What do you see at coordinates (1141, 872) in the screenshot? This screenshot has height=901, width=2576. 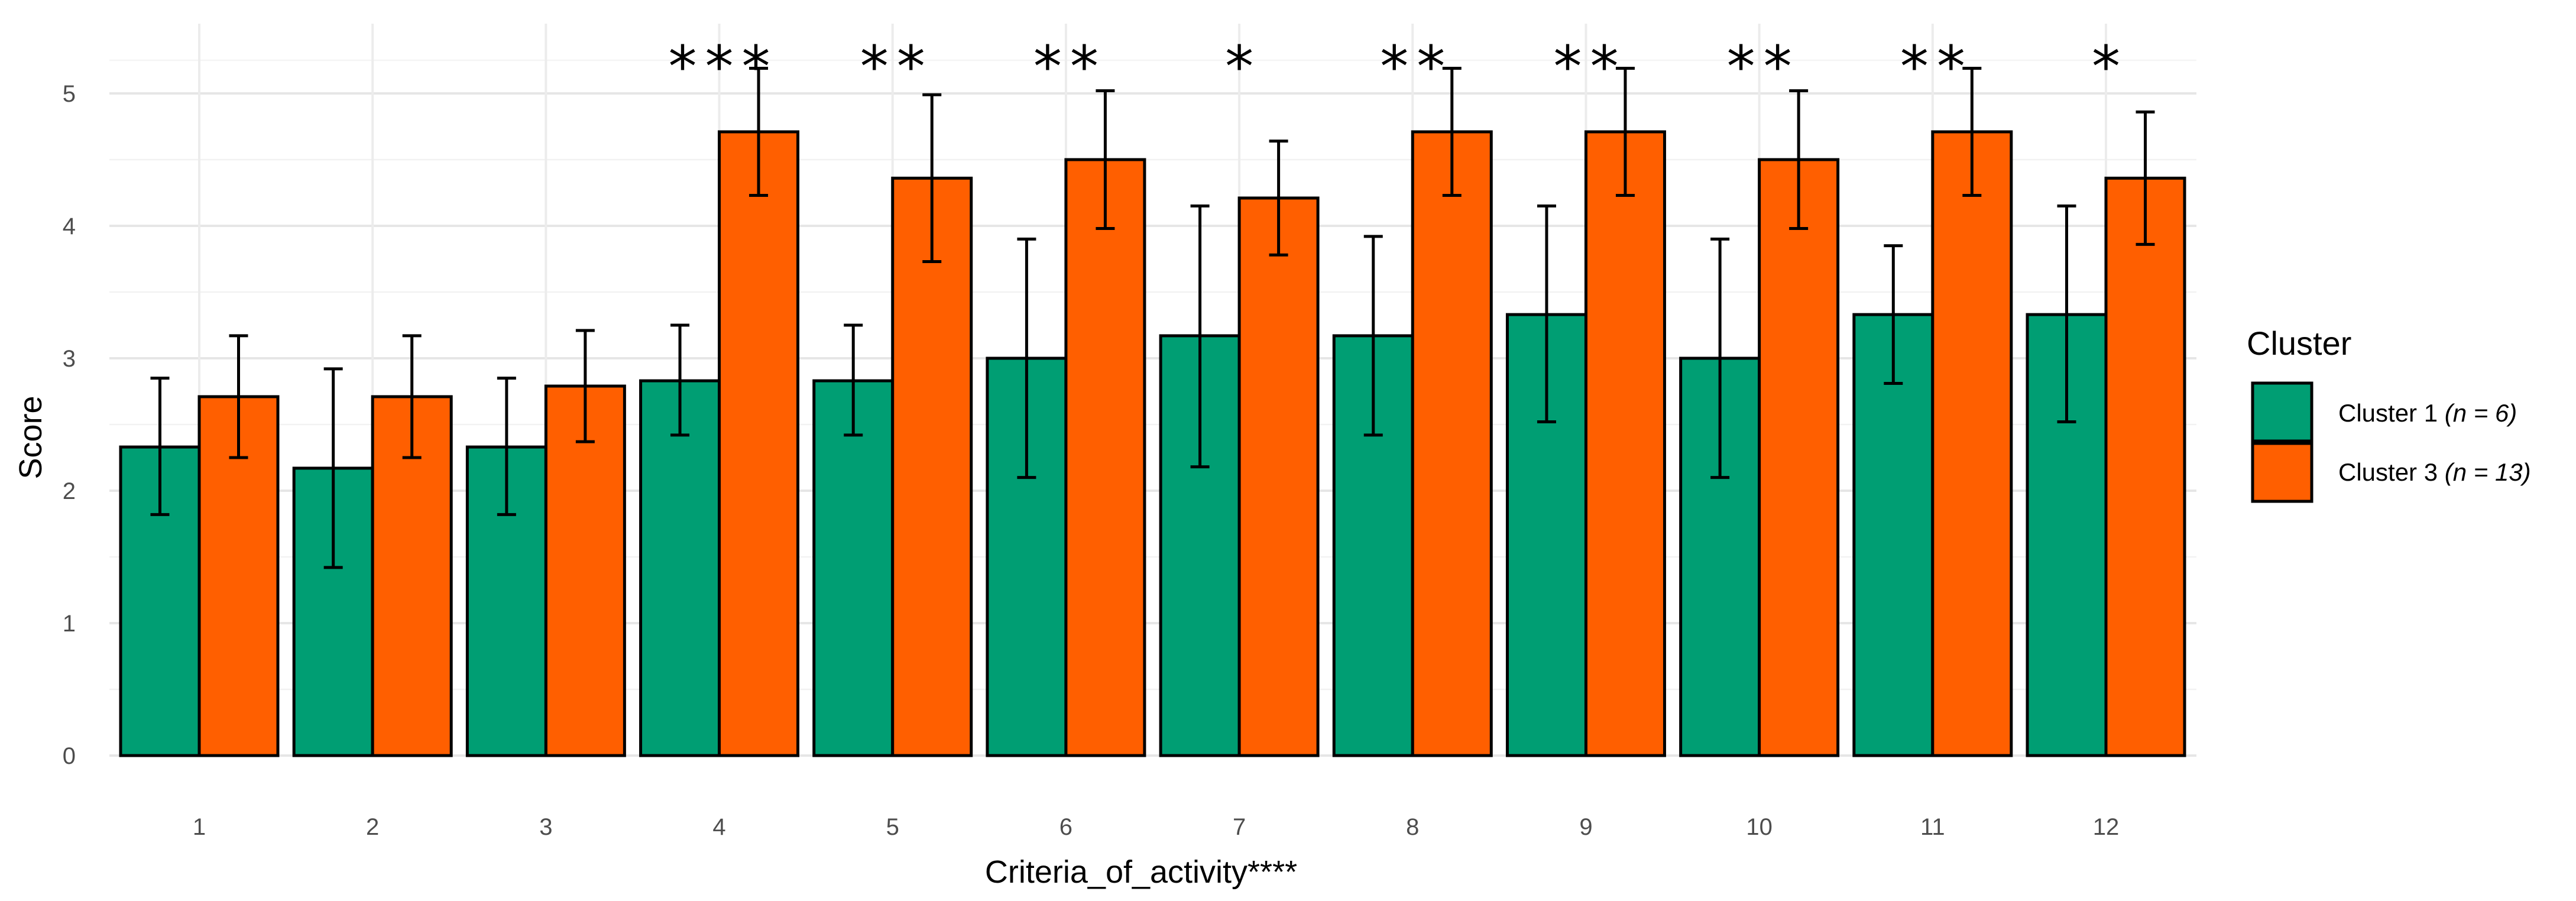 I see `x-axis-title: Criteria_of_activity****` at bounding box center [1141, 872].